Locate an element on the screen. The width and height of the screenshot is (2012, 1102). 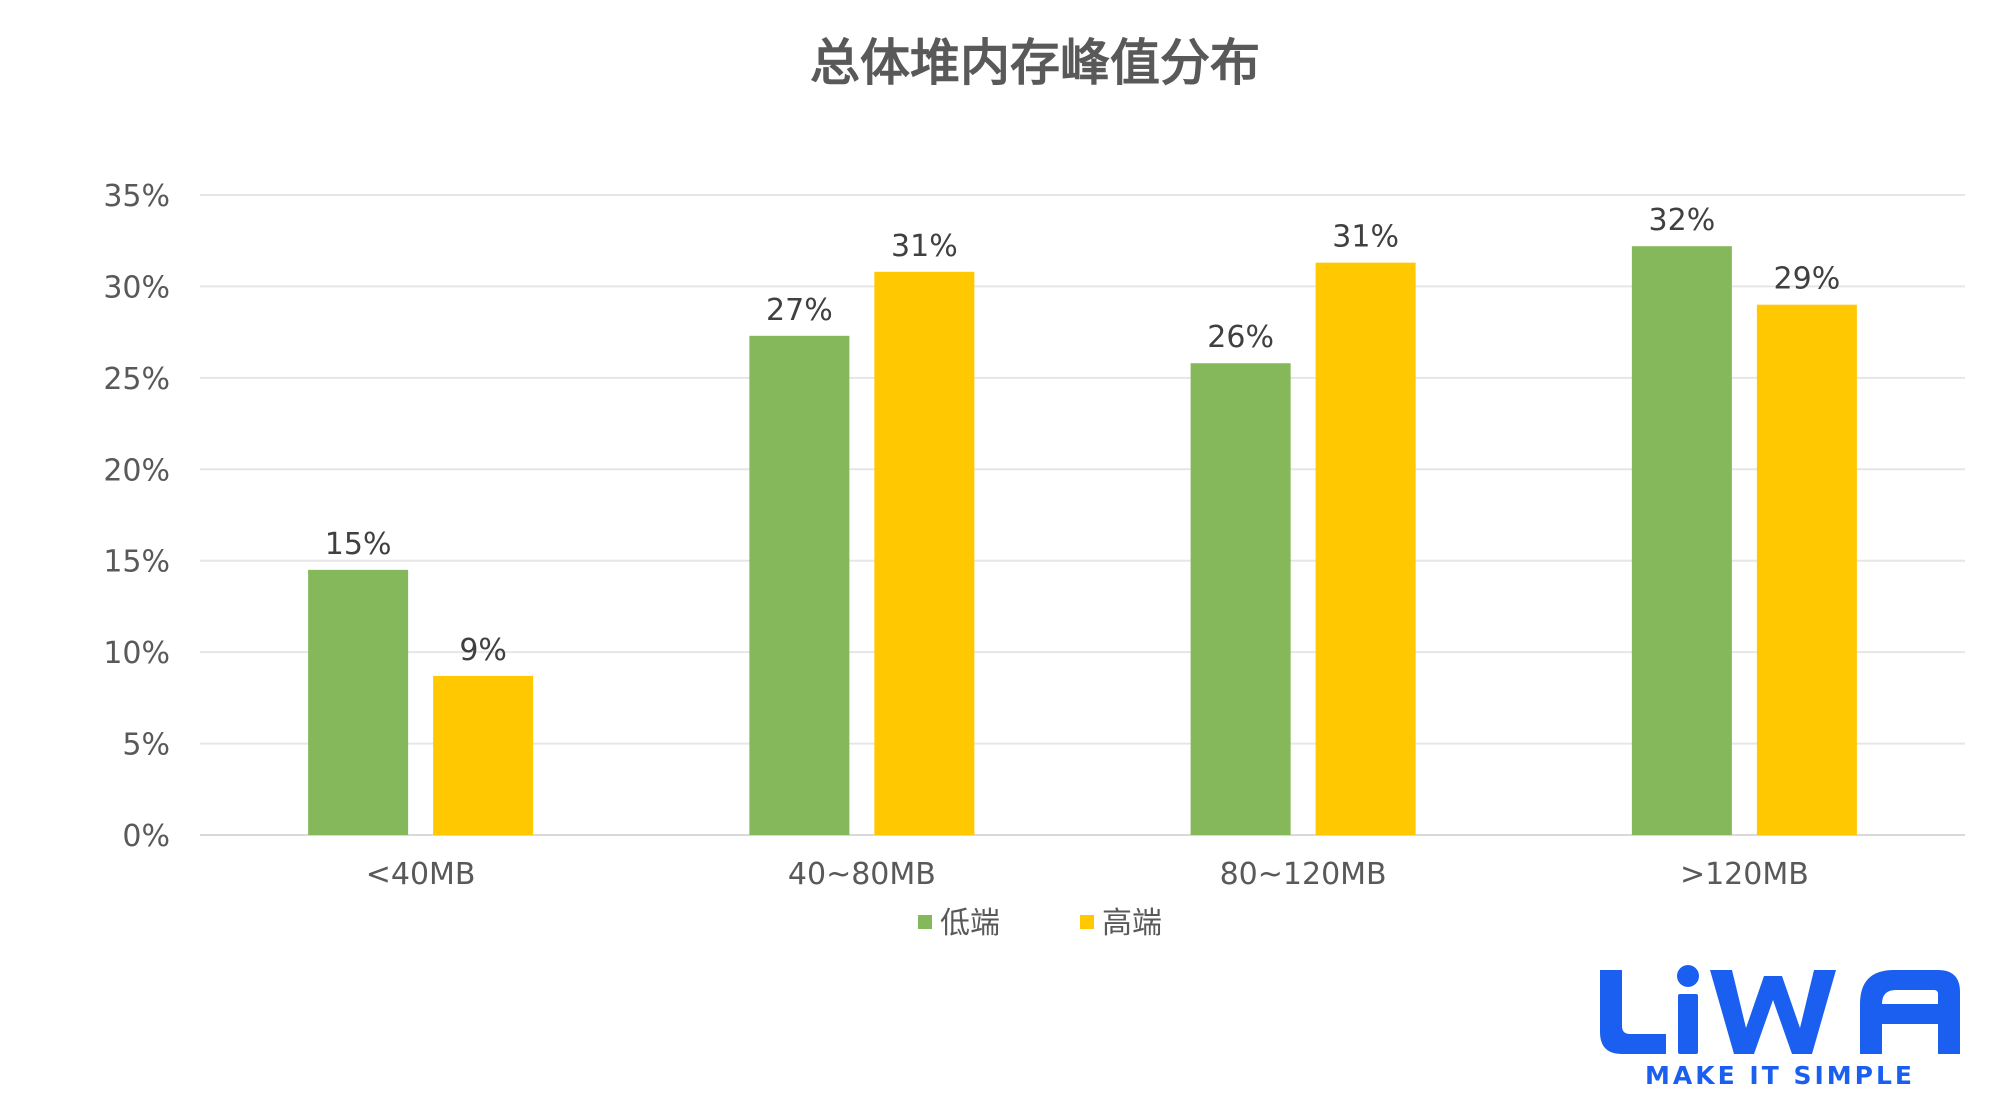
logo-tagline: MAKE IT SIMPLE is located at coordinates (1780, 1075).